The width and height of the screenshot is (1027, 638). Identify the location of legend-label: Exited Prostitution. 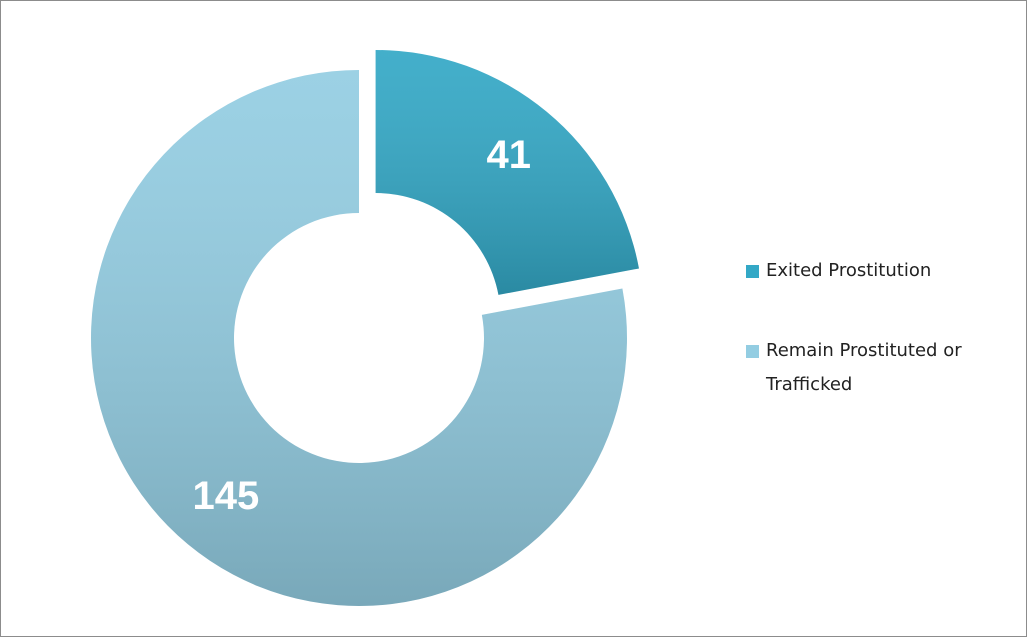
(849, 270).